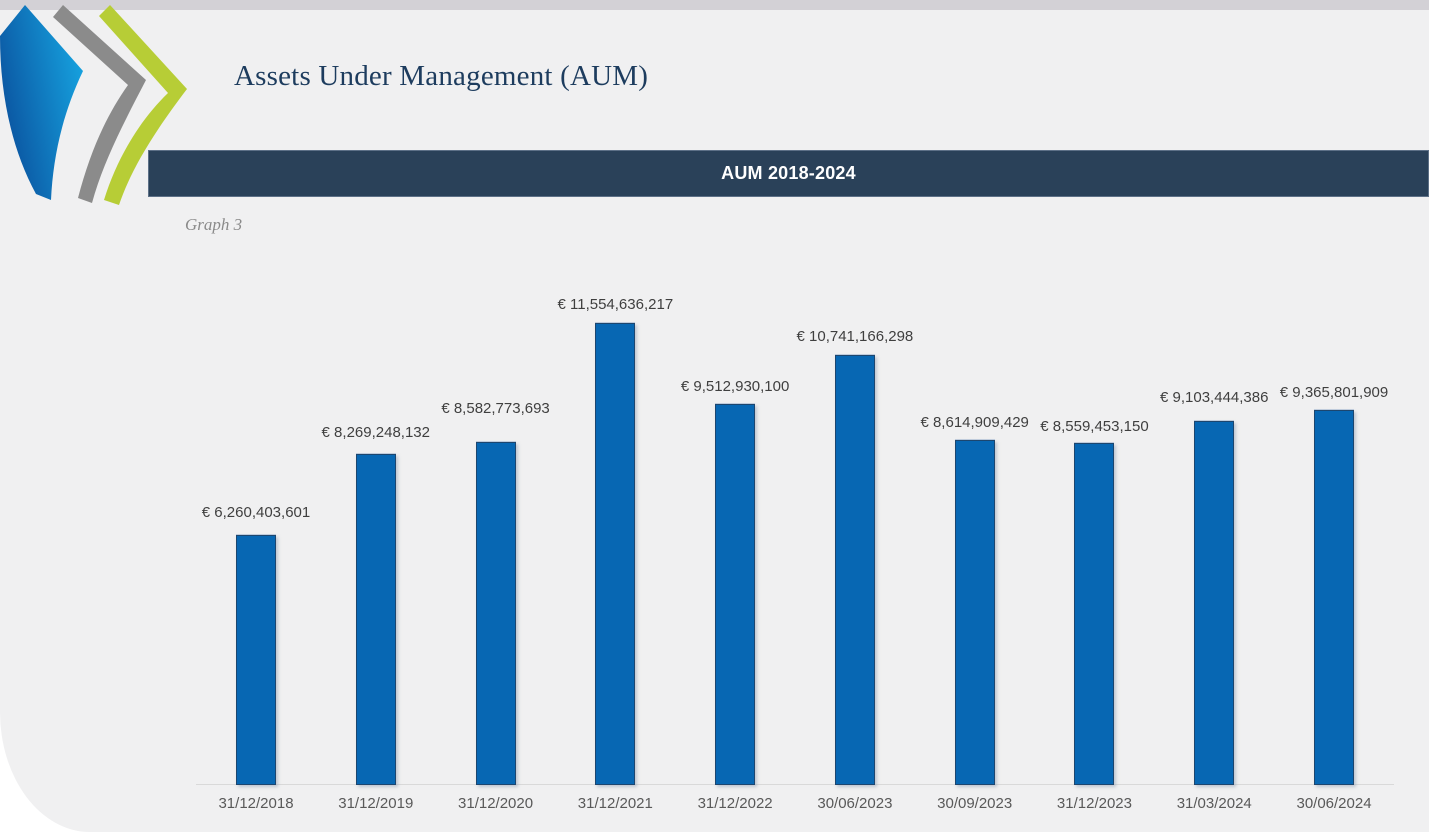  I want to click on x-axis-tick-label: 31/12/2023, so click(1094, 803).